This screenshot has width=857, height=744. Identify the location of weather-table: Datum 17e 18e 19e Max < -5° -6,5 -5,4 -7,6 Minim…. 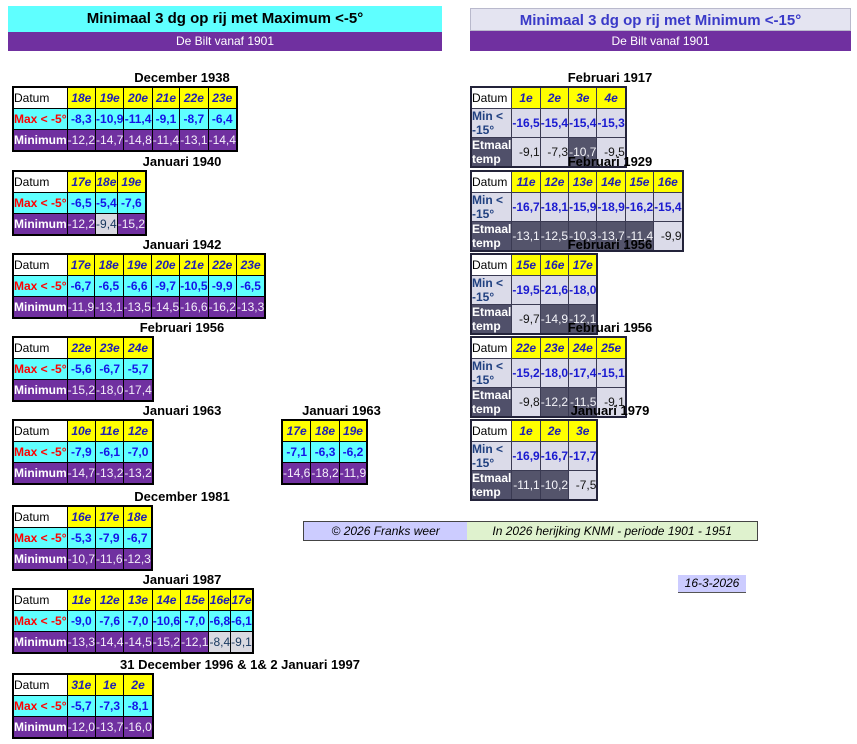
(80, 203).